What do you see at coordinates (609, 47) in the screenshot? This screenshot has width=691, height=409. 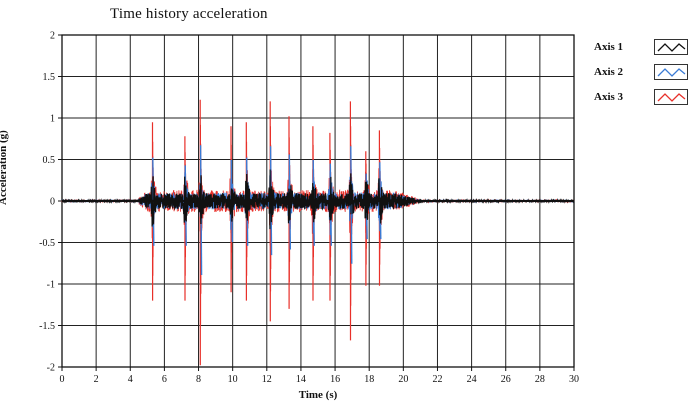 I see `legend-label: Axis 1` at bounding box center [609, 47].